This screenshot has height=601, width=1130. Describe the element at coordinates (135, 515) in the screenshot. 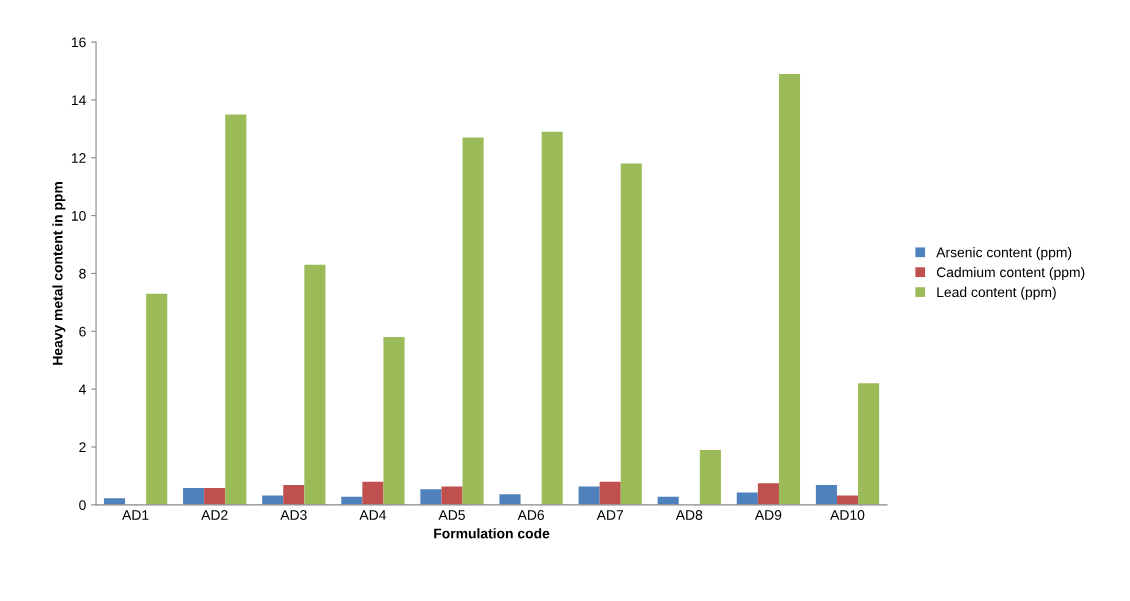

I see `x-tick-label: AD1` at that location.